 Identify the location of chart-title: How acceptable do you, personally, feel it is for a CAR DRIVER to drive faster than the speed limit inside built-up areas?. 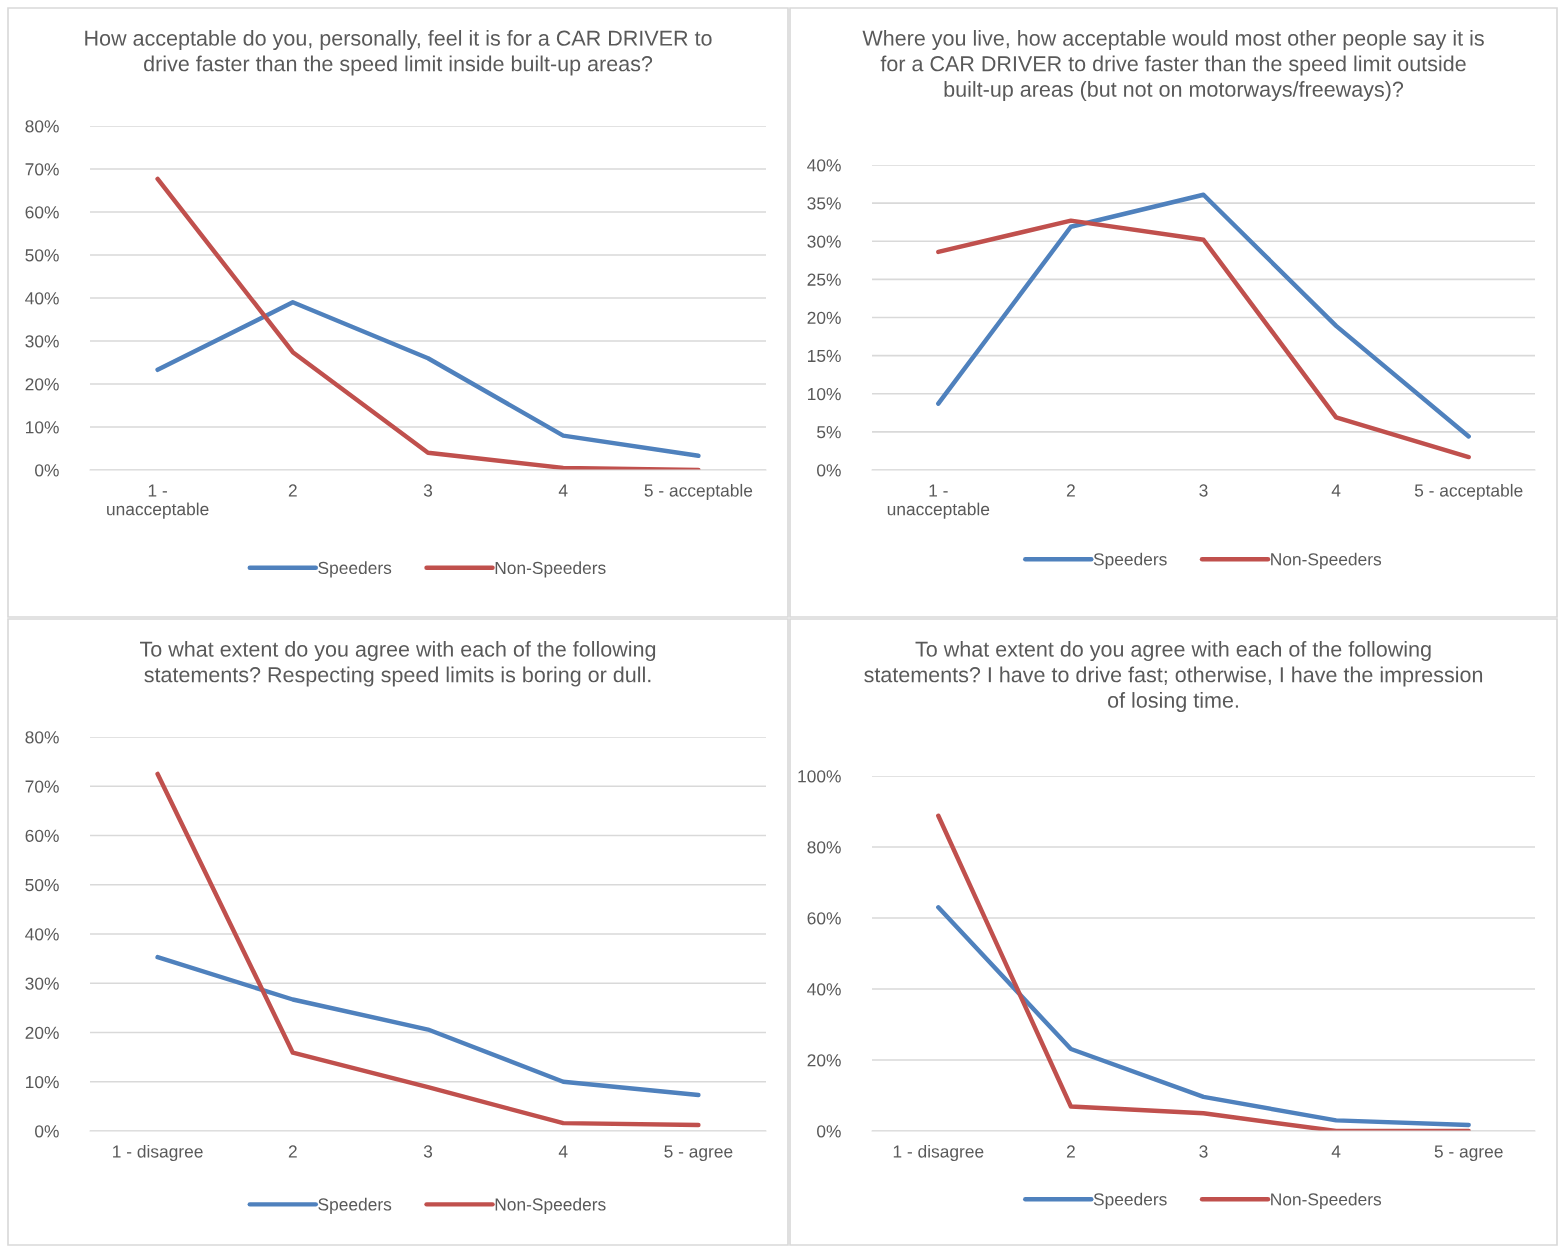
(398, 53).